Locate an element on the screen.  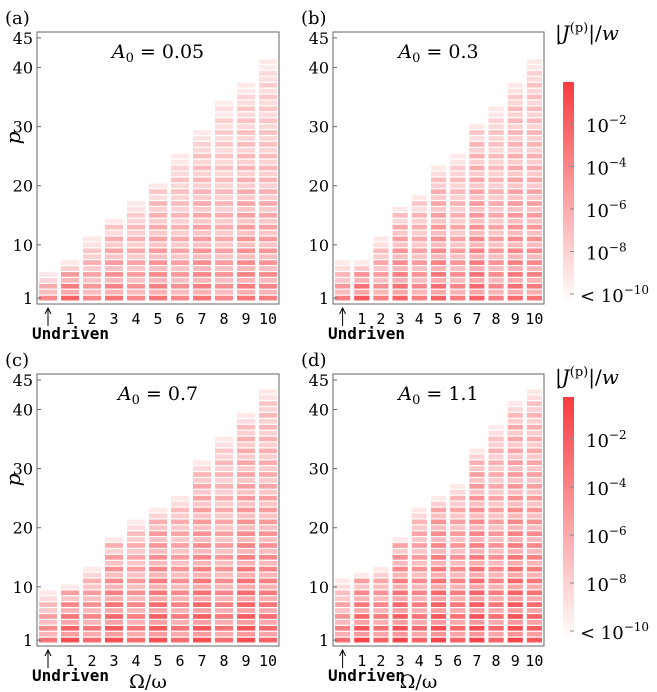
x-tick-label: 9 is located at coordinates (245, 319).